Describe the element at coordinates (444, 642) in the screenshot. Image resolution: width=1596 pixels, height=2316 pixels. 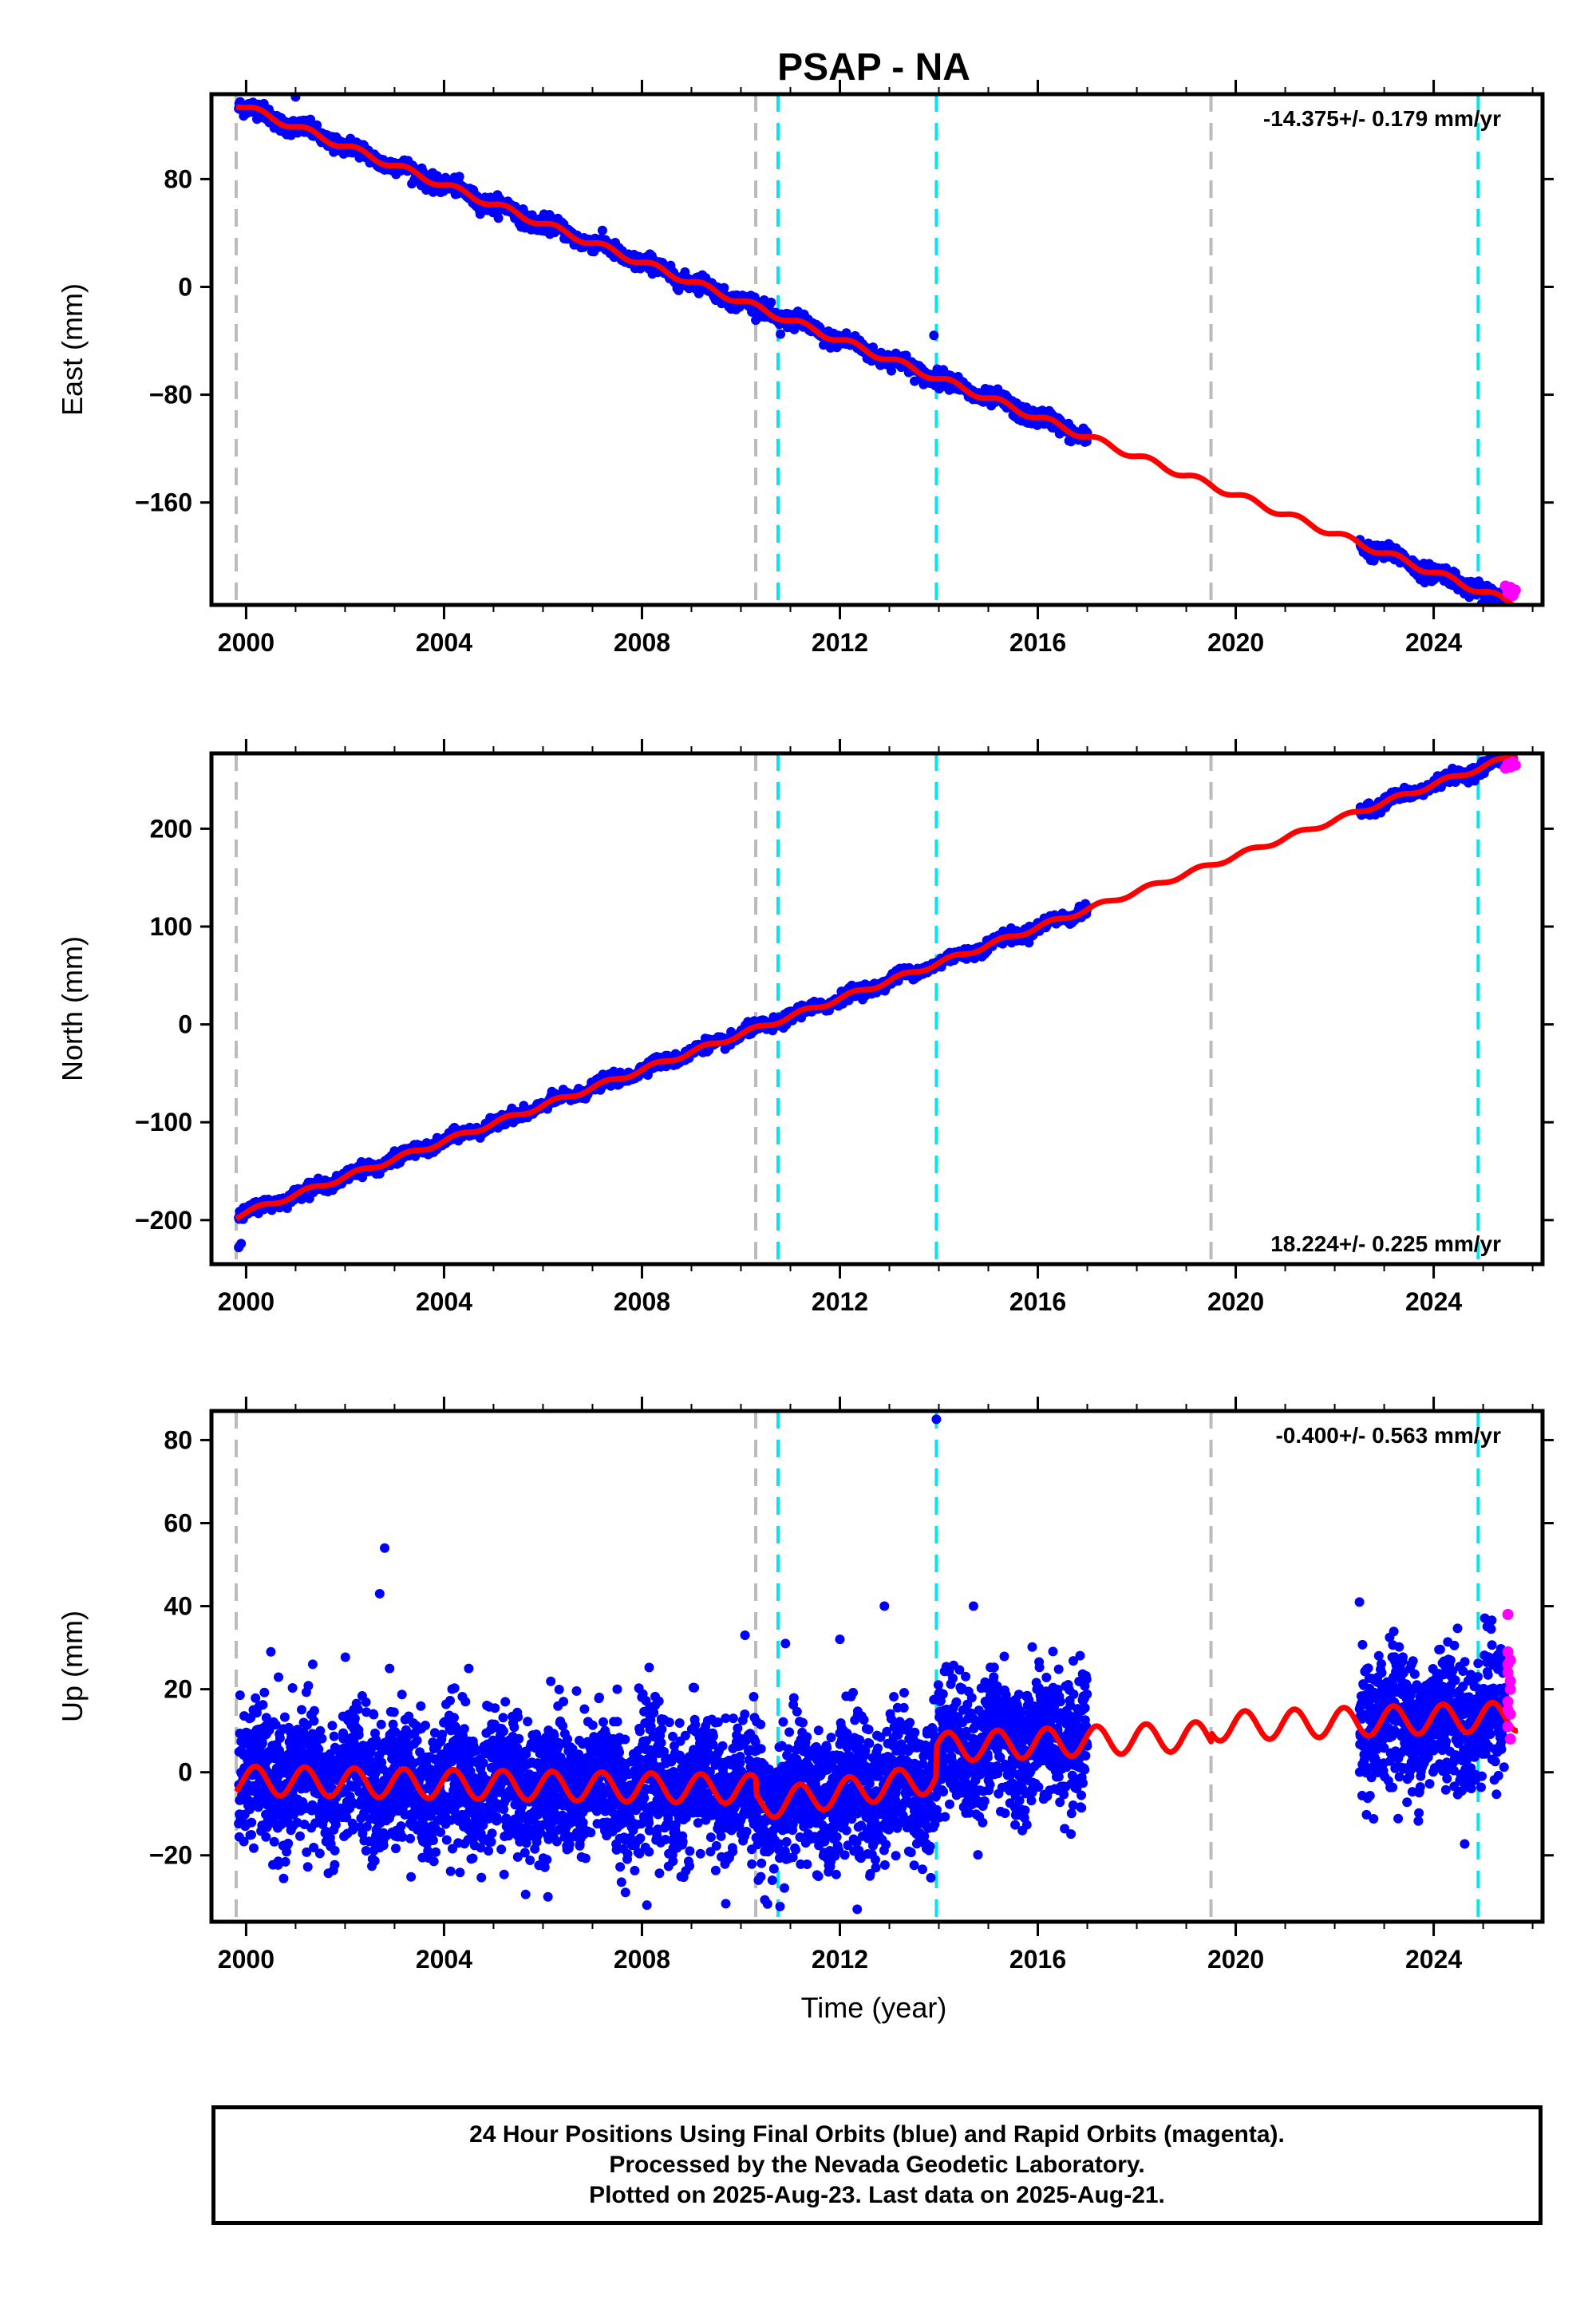
I see `east-x-tick-label: 2004` at that location.